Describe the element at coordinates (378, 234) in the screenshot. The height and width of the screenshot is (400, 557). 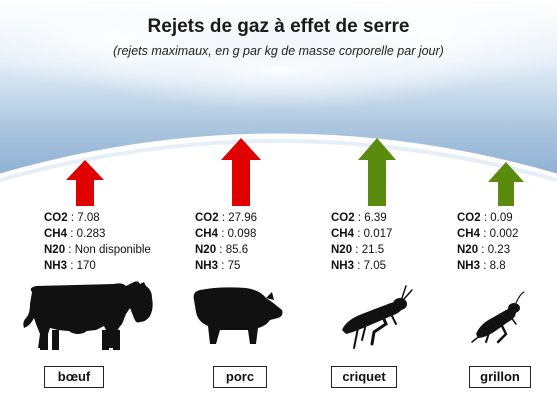
I see `stat-value: 0.017` at that location.